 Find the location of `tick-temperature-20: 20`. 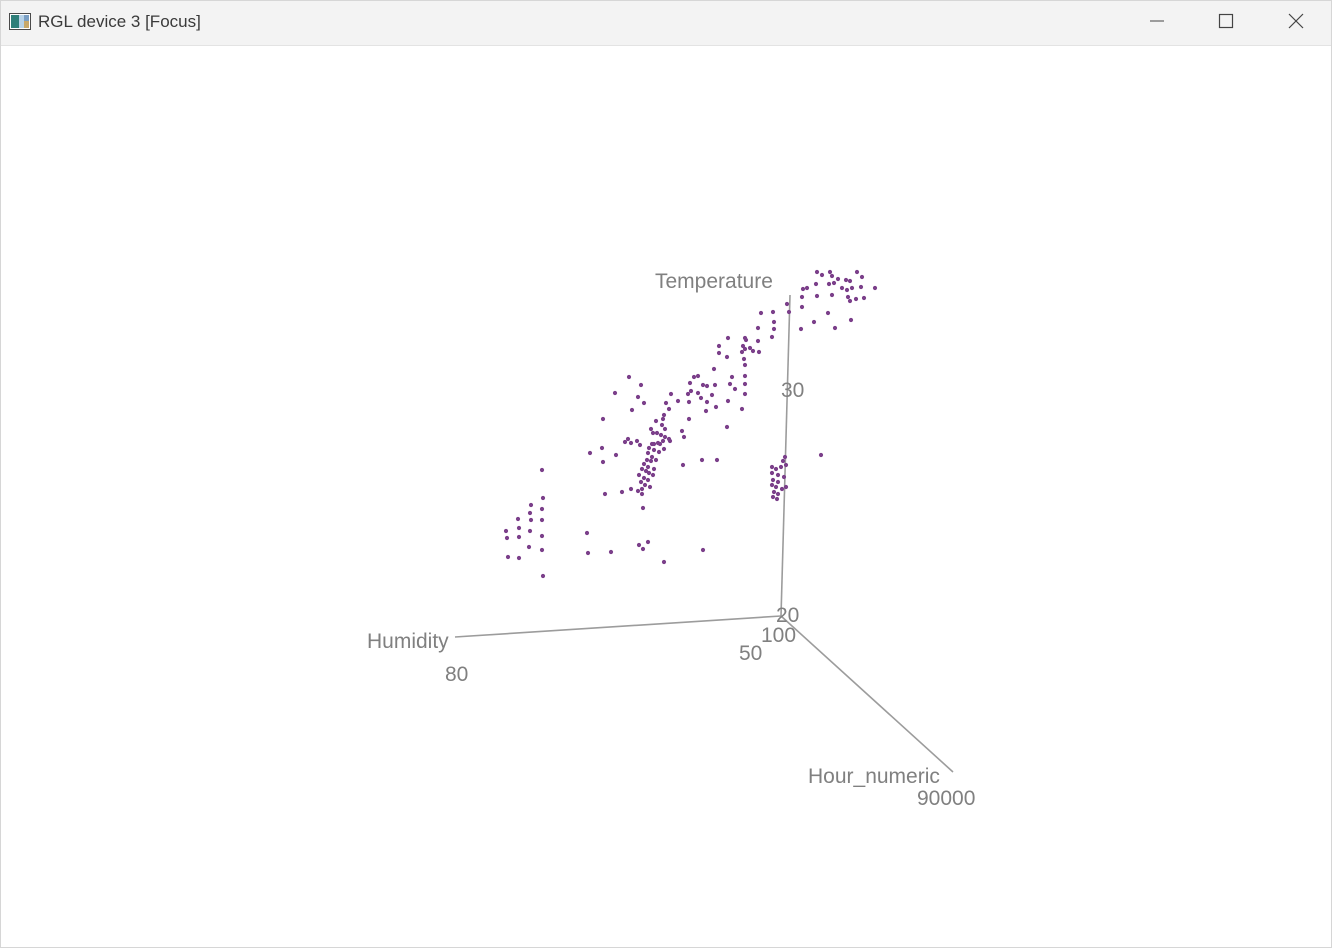

tick-temperature-20: 20 is located at coordinates (787, 615).